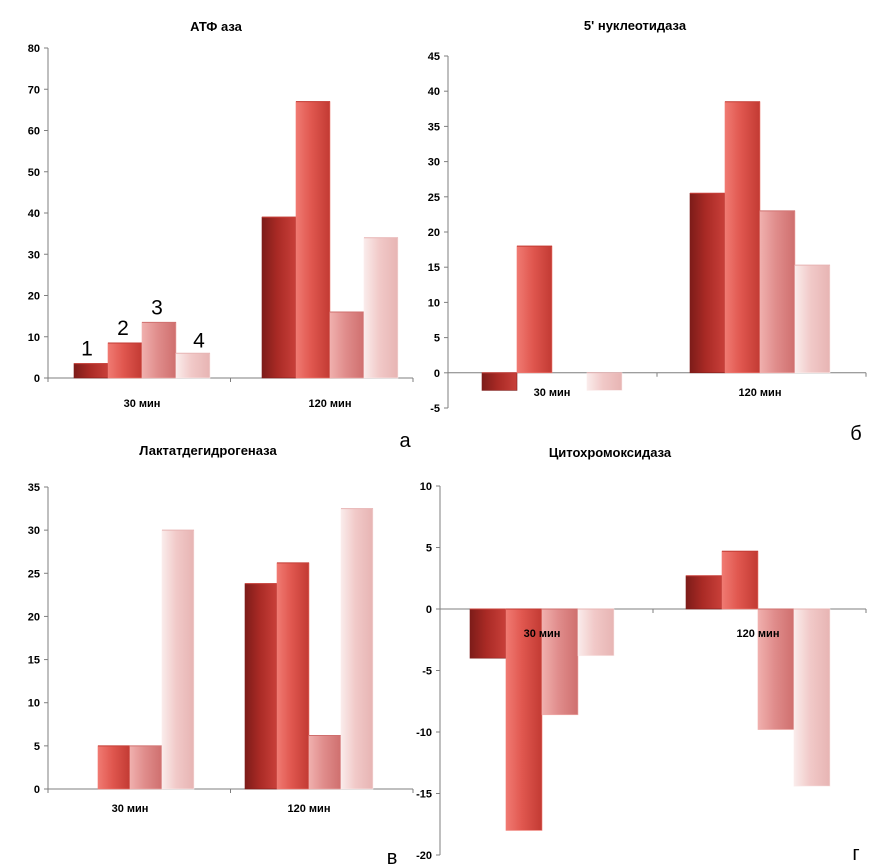 The height and width of the screenshot is (865, 872). Describe the element at coordinates (610, 452) in the screenshot. I see `chart-title: Цитохромоксидаза` at that location.